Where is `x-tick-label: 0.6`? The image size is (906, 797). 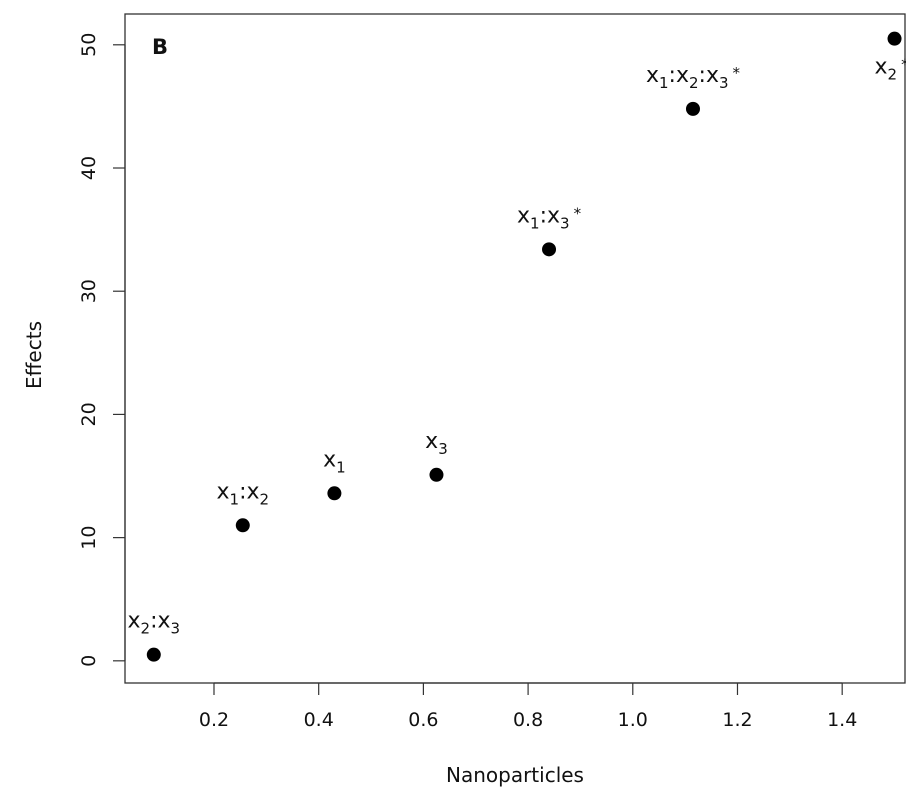 x-tick-label: 0.6 is located at coordinates (423, 720).